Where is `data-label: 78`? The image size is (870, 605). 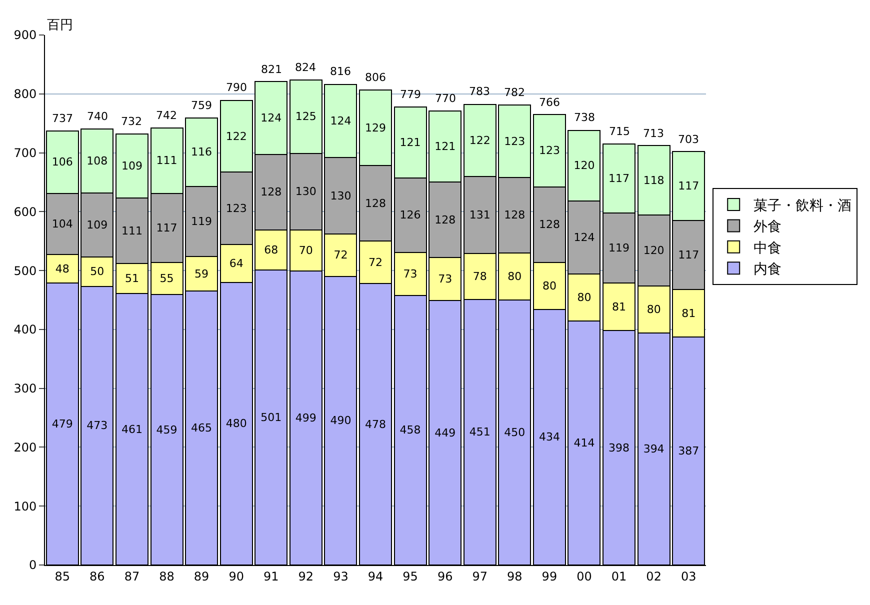 data-label: 78 is located at coordinates (479, 276).